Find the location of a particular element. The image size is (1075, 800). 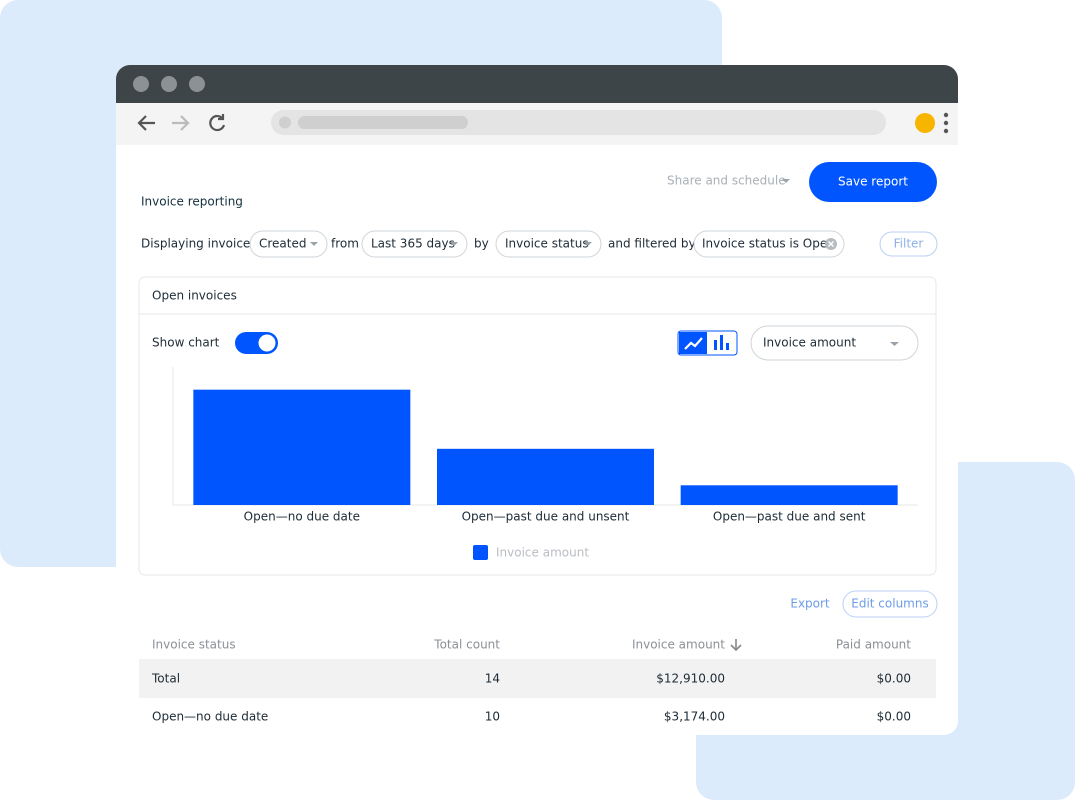

chip-label: Invoice status is located at coordinates (547, 244).